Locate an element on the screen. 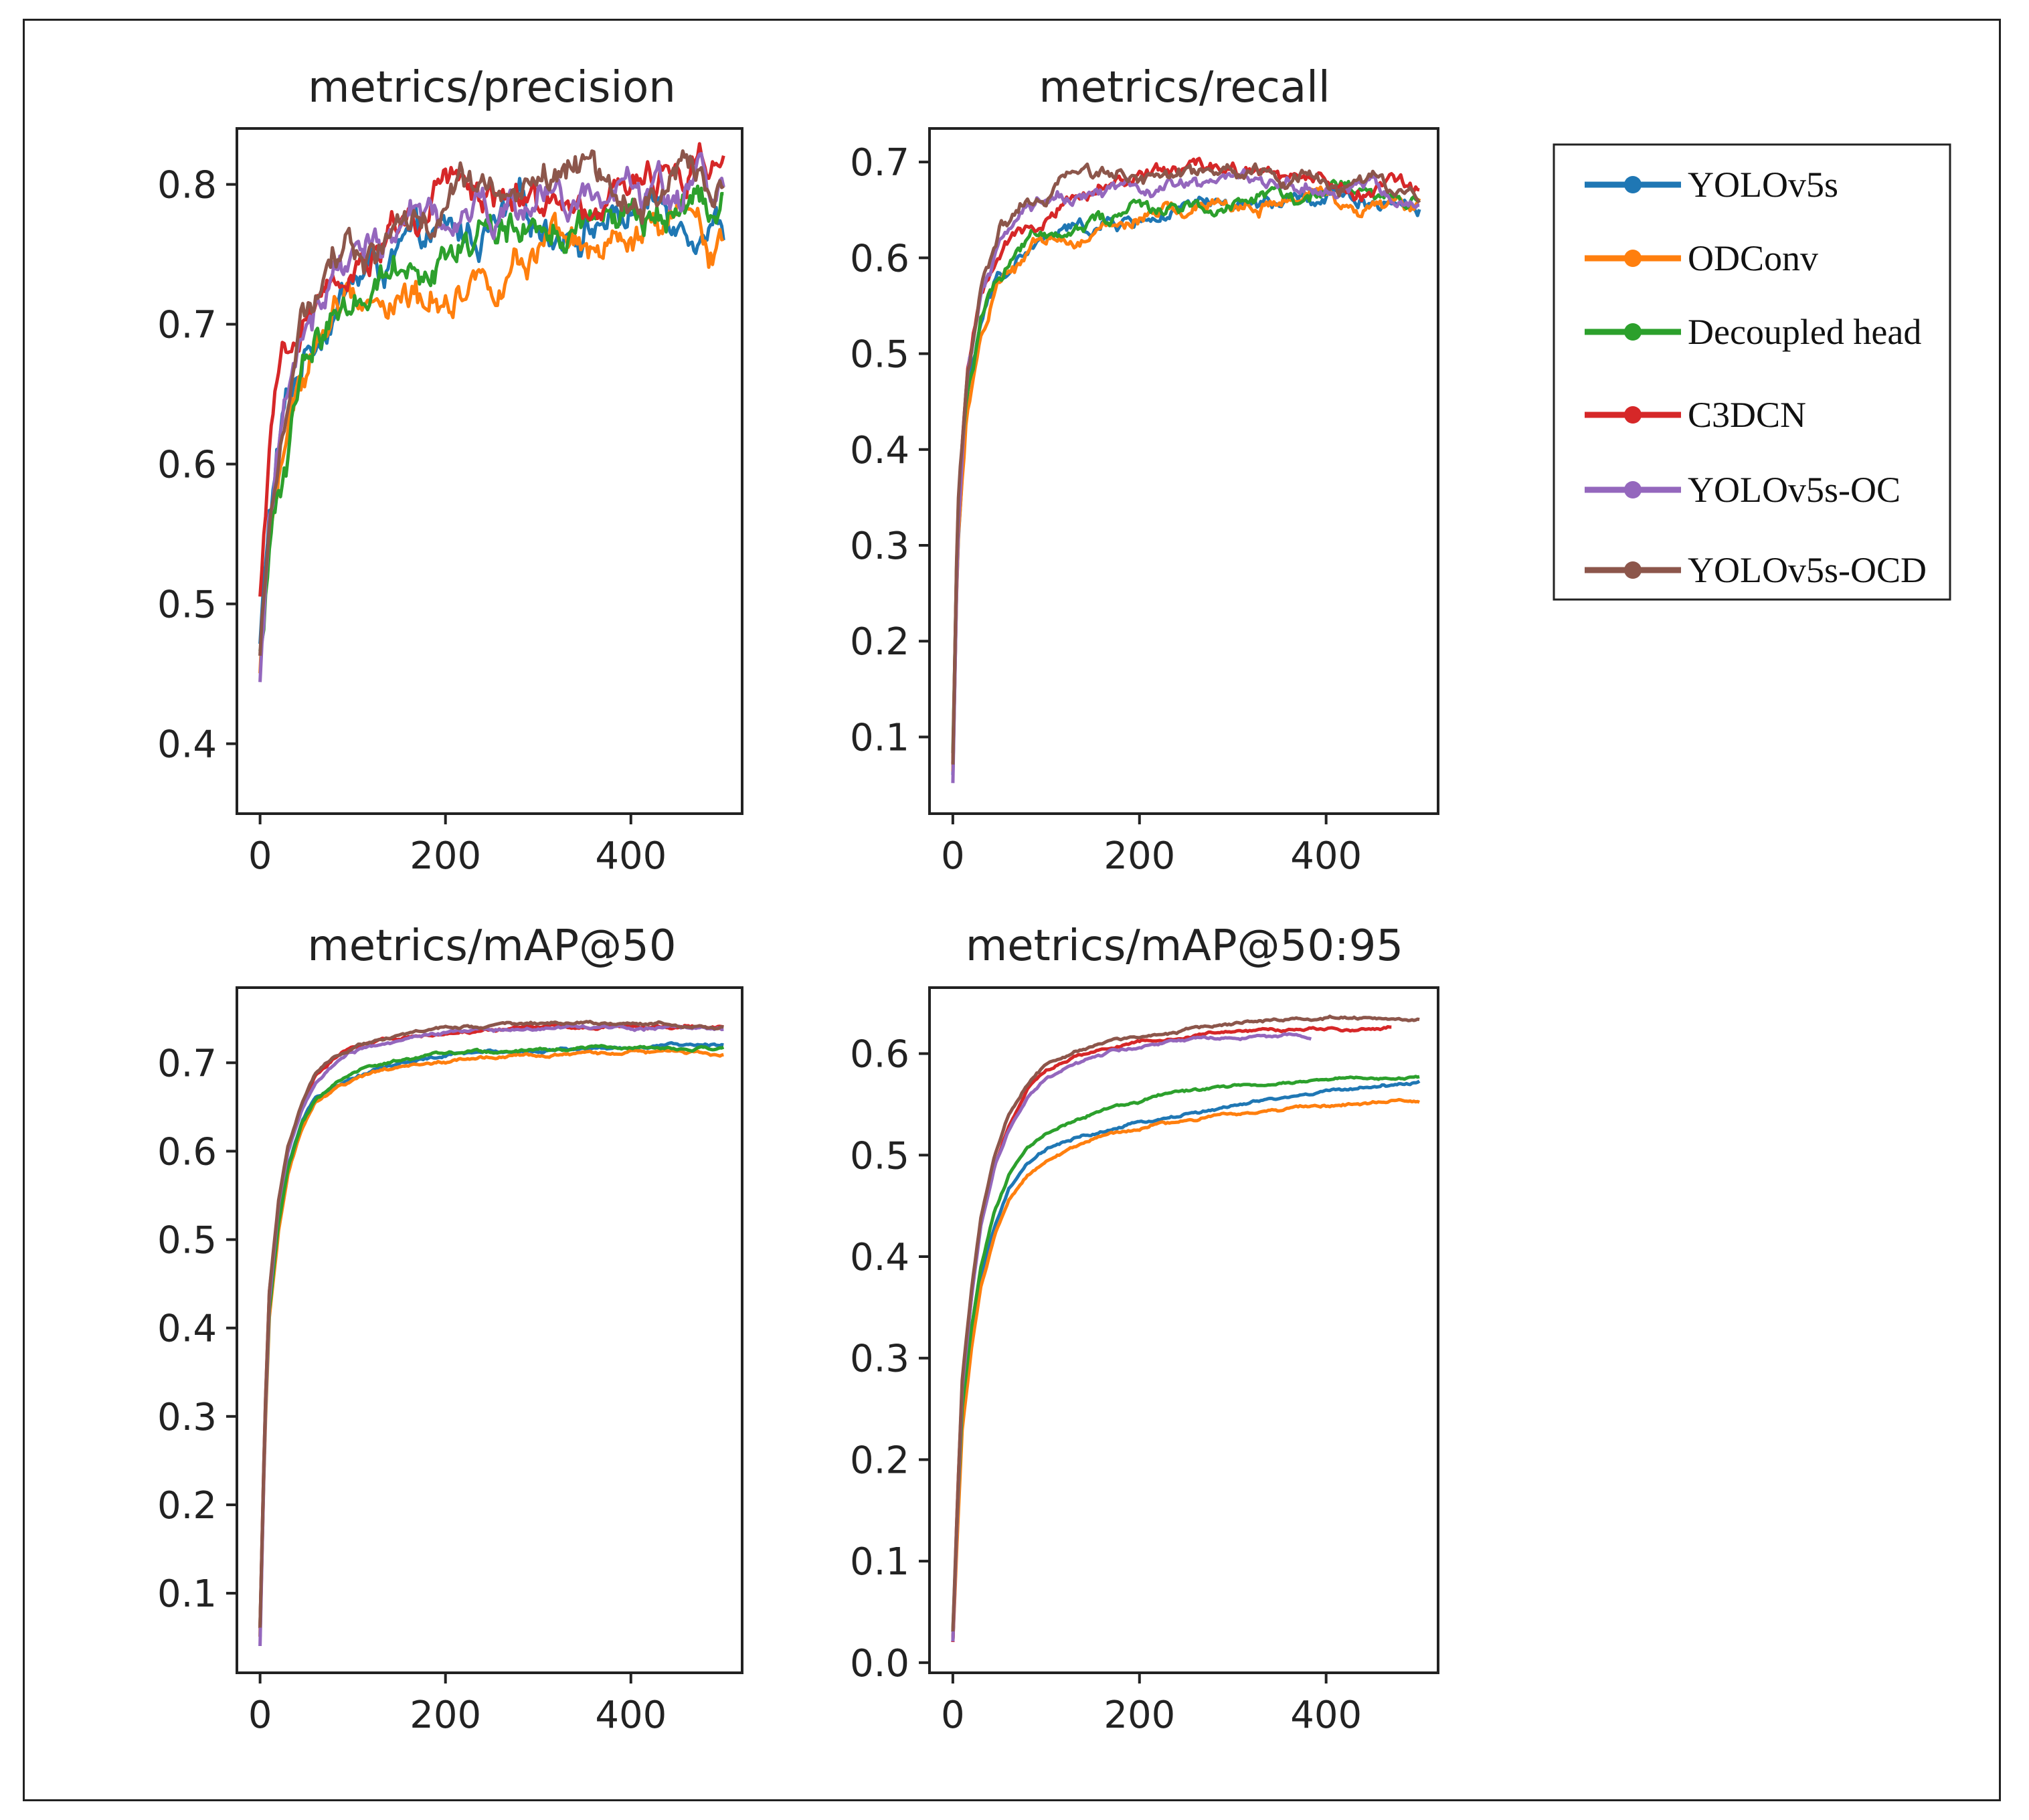 This screenshot has height=1820, width=2029. legend-label: ODConv is located at coordinates (1753, 258).